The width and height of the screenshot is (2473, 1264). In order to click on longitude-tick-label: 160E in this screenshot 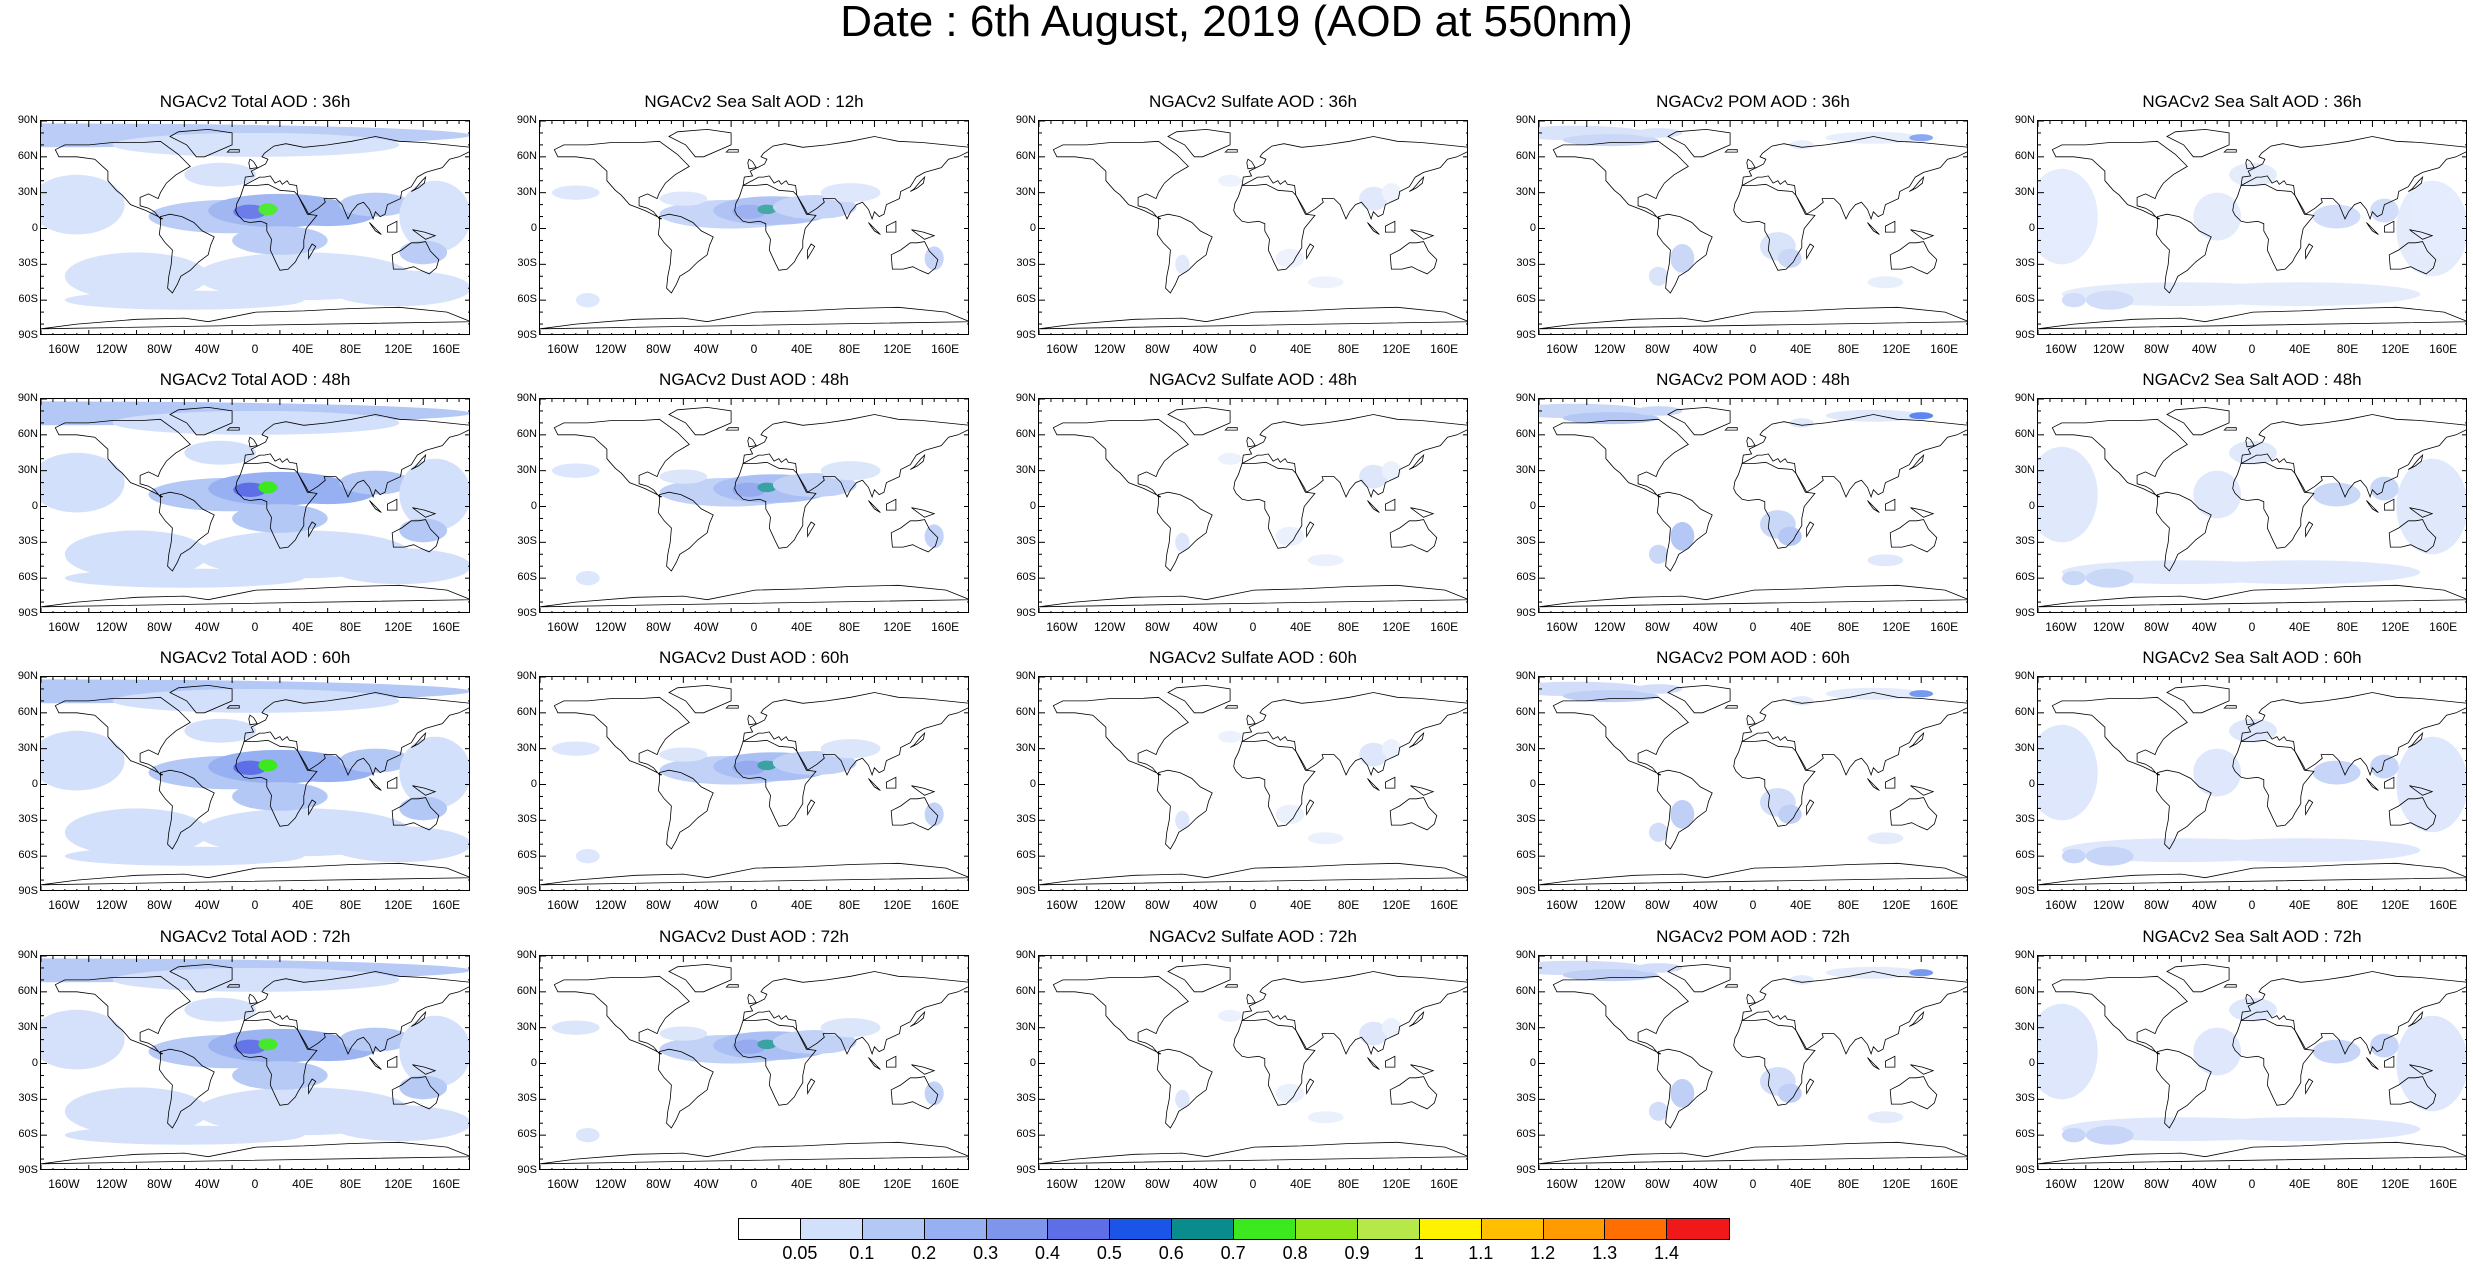, I will do `click(1944, 905)`.